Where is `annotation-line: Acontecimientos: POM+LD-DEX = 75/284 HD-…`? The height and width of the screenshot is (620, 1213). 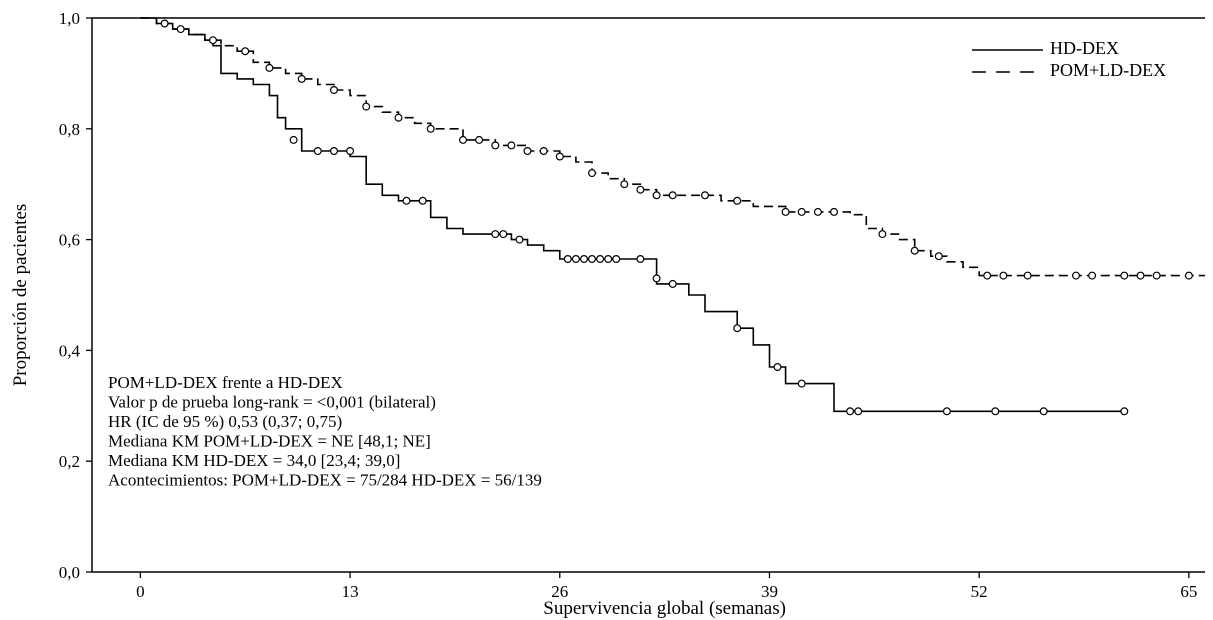
annotation-line: Acontecimientos: POM+LD-DEX = 75/284 HD-… is located at coordinates (325, 480).